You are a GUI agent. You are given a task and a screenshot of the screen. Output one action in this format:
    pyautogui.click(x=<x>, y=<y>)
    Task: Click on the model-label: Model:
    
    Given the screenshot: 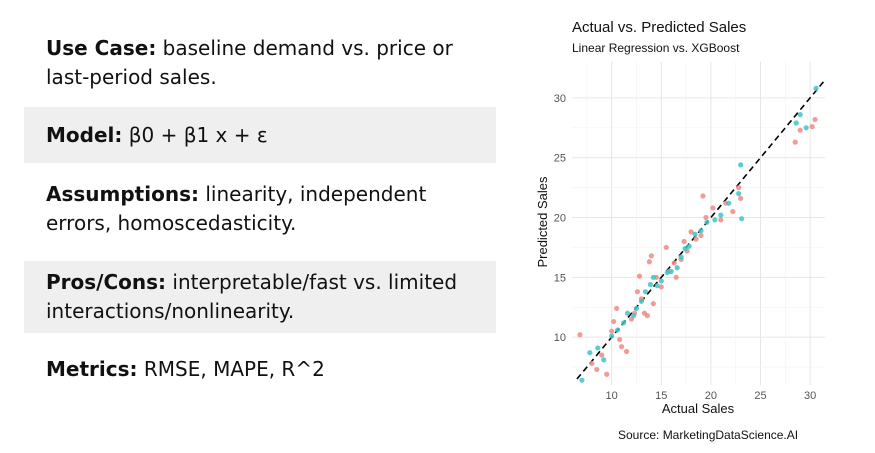 What is the action you would take?
    pyautogui.click(x=84, y=135)
    